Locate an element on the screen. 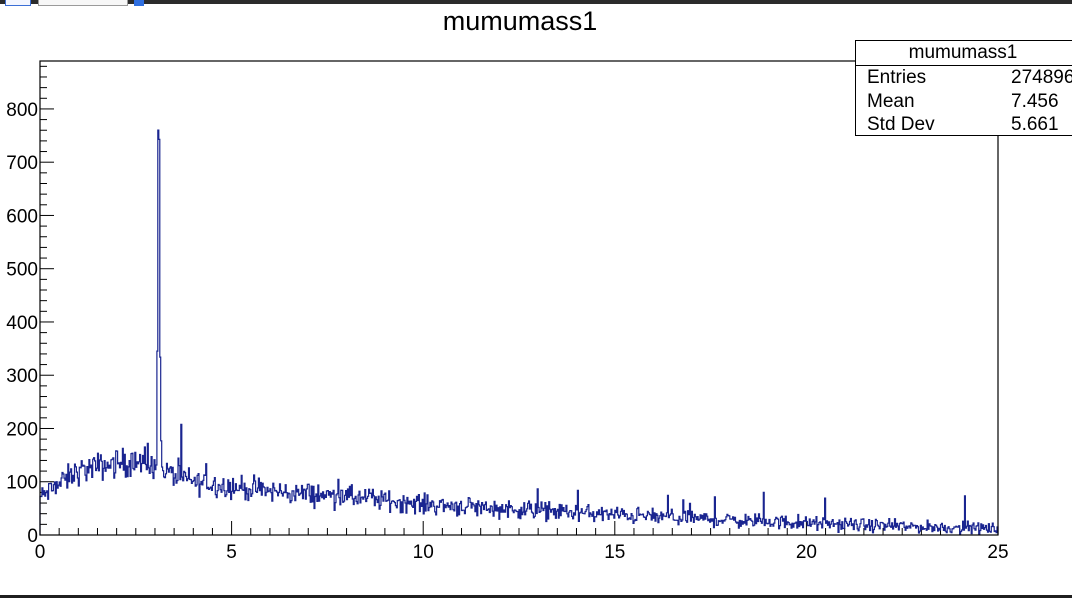  y-tick-label: 300 is located at coordinates (22, 376).